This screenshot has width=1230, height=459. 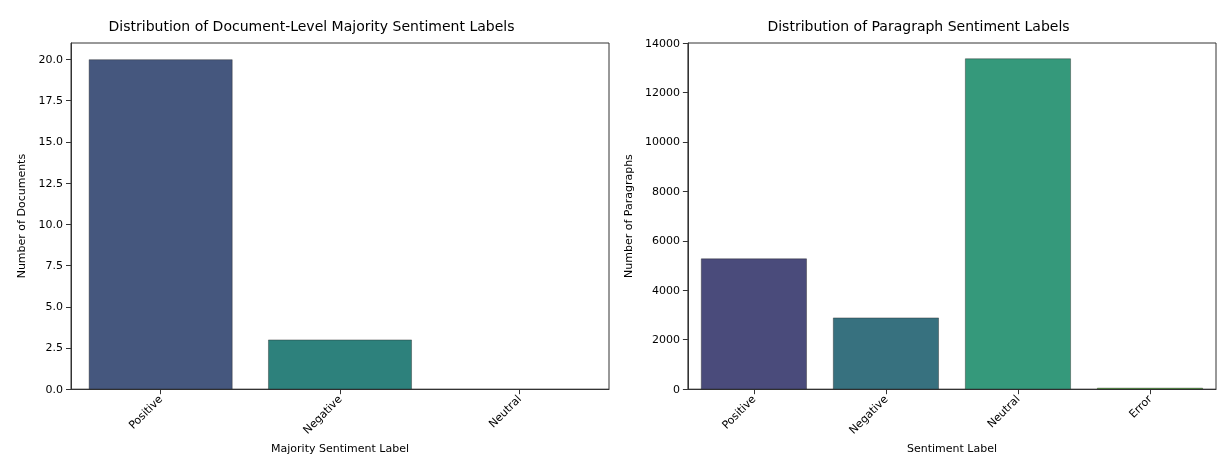 What do you see at coordinates (662, 43) in the screenshot?
I see `y-tick-label: 14000` at bounding box center [662, 43].